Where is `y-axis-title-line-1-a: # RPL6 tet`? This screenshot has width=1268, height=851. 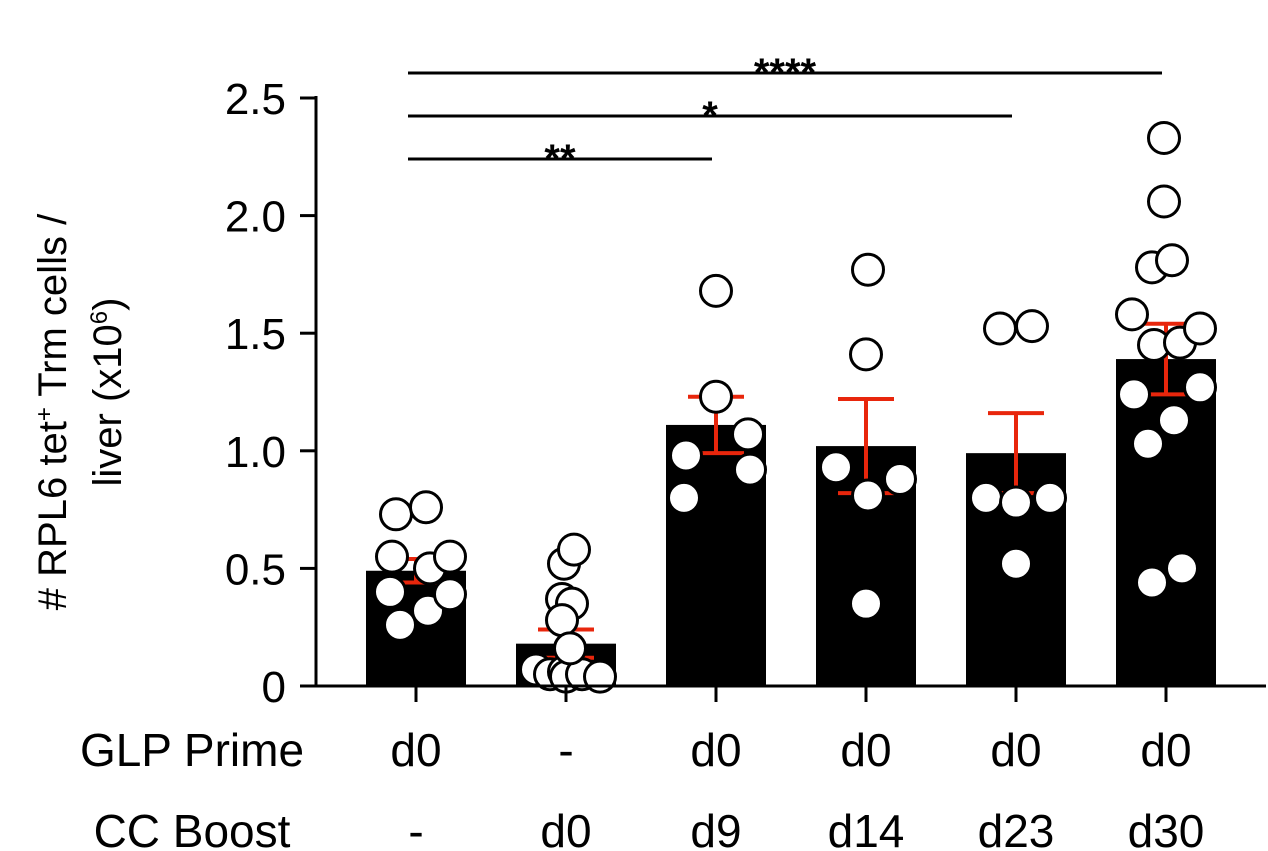 y-axis-title-line-1-a: # RPL6 tet is located at coordinates (53, 515).